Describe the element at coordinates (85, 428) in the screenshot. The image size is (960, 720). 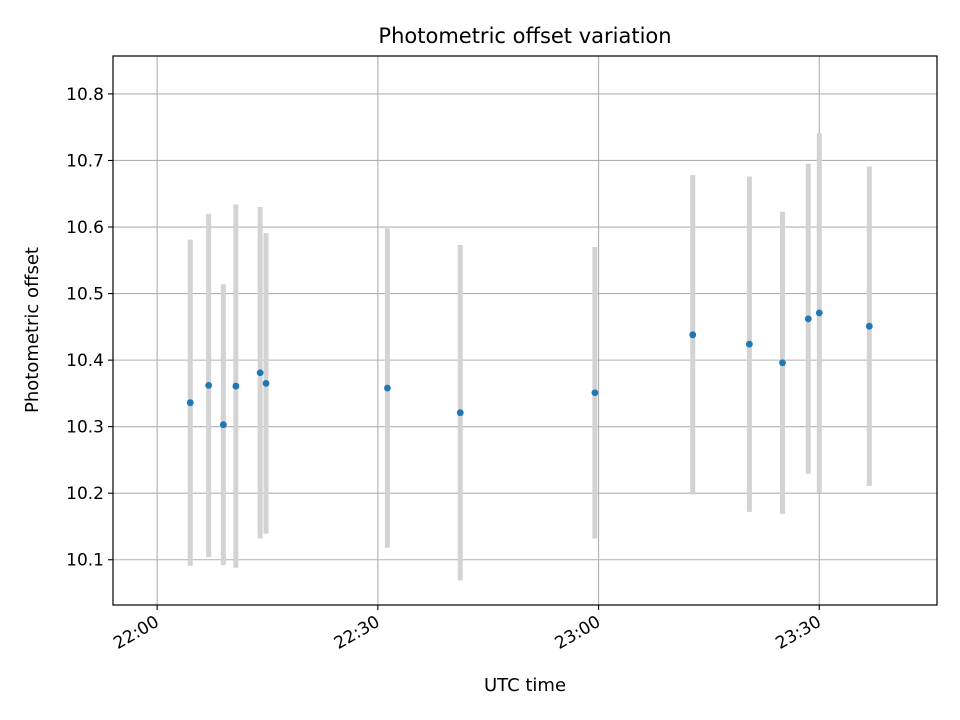
I see `y-tick-label: 10.3` at that location.